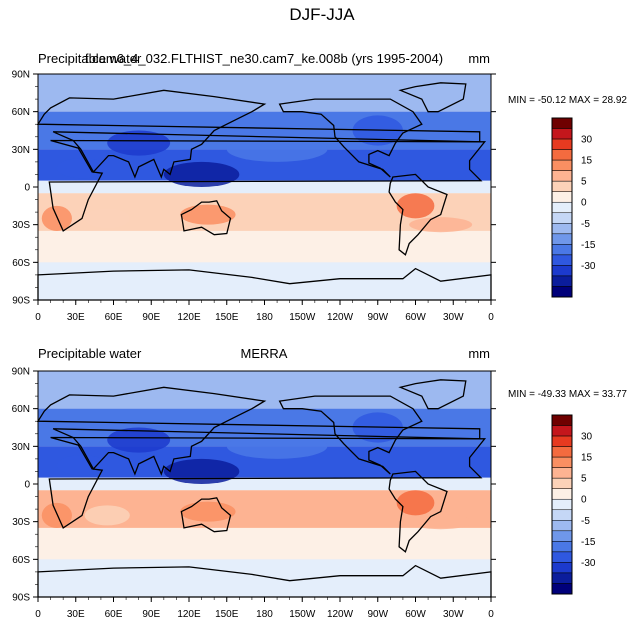 The image size is (644, 627). I want to click on y-tick-label: 90S, so click(21, 301).